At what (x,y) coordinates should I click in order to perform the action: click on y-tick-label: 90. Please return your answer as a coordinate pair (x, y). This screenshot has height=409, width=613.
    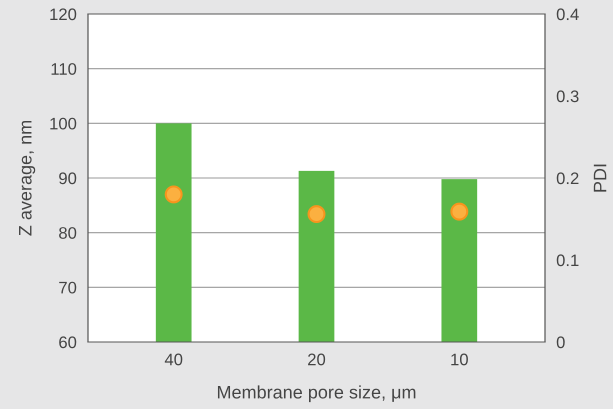
    Looking at the image, I should click on (67, 178).